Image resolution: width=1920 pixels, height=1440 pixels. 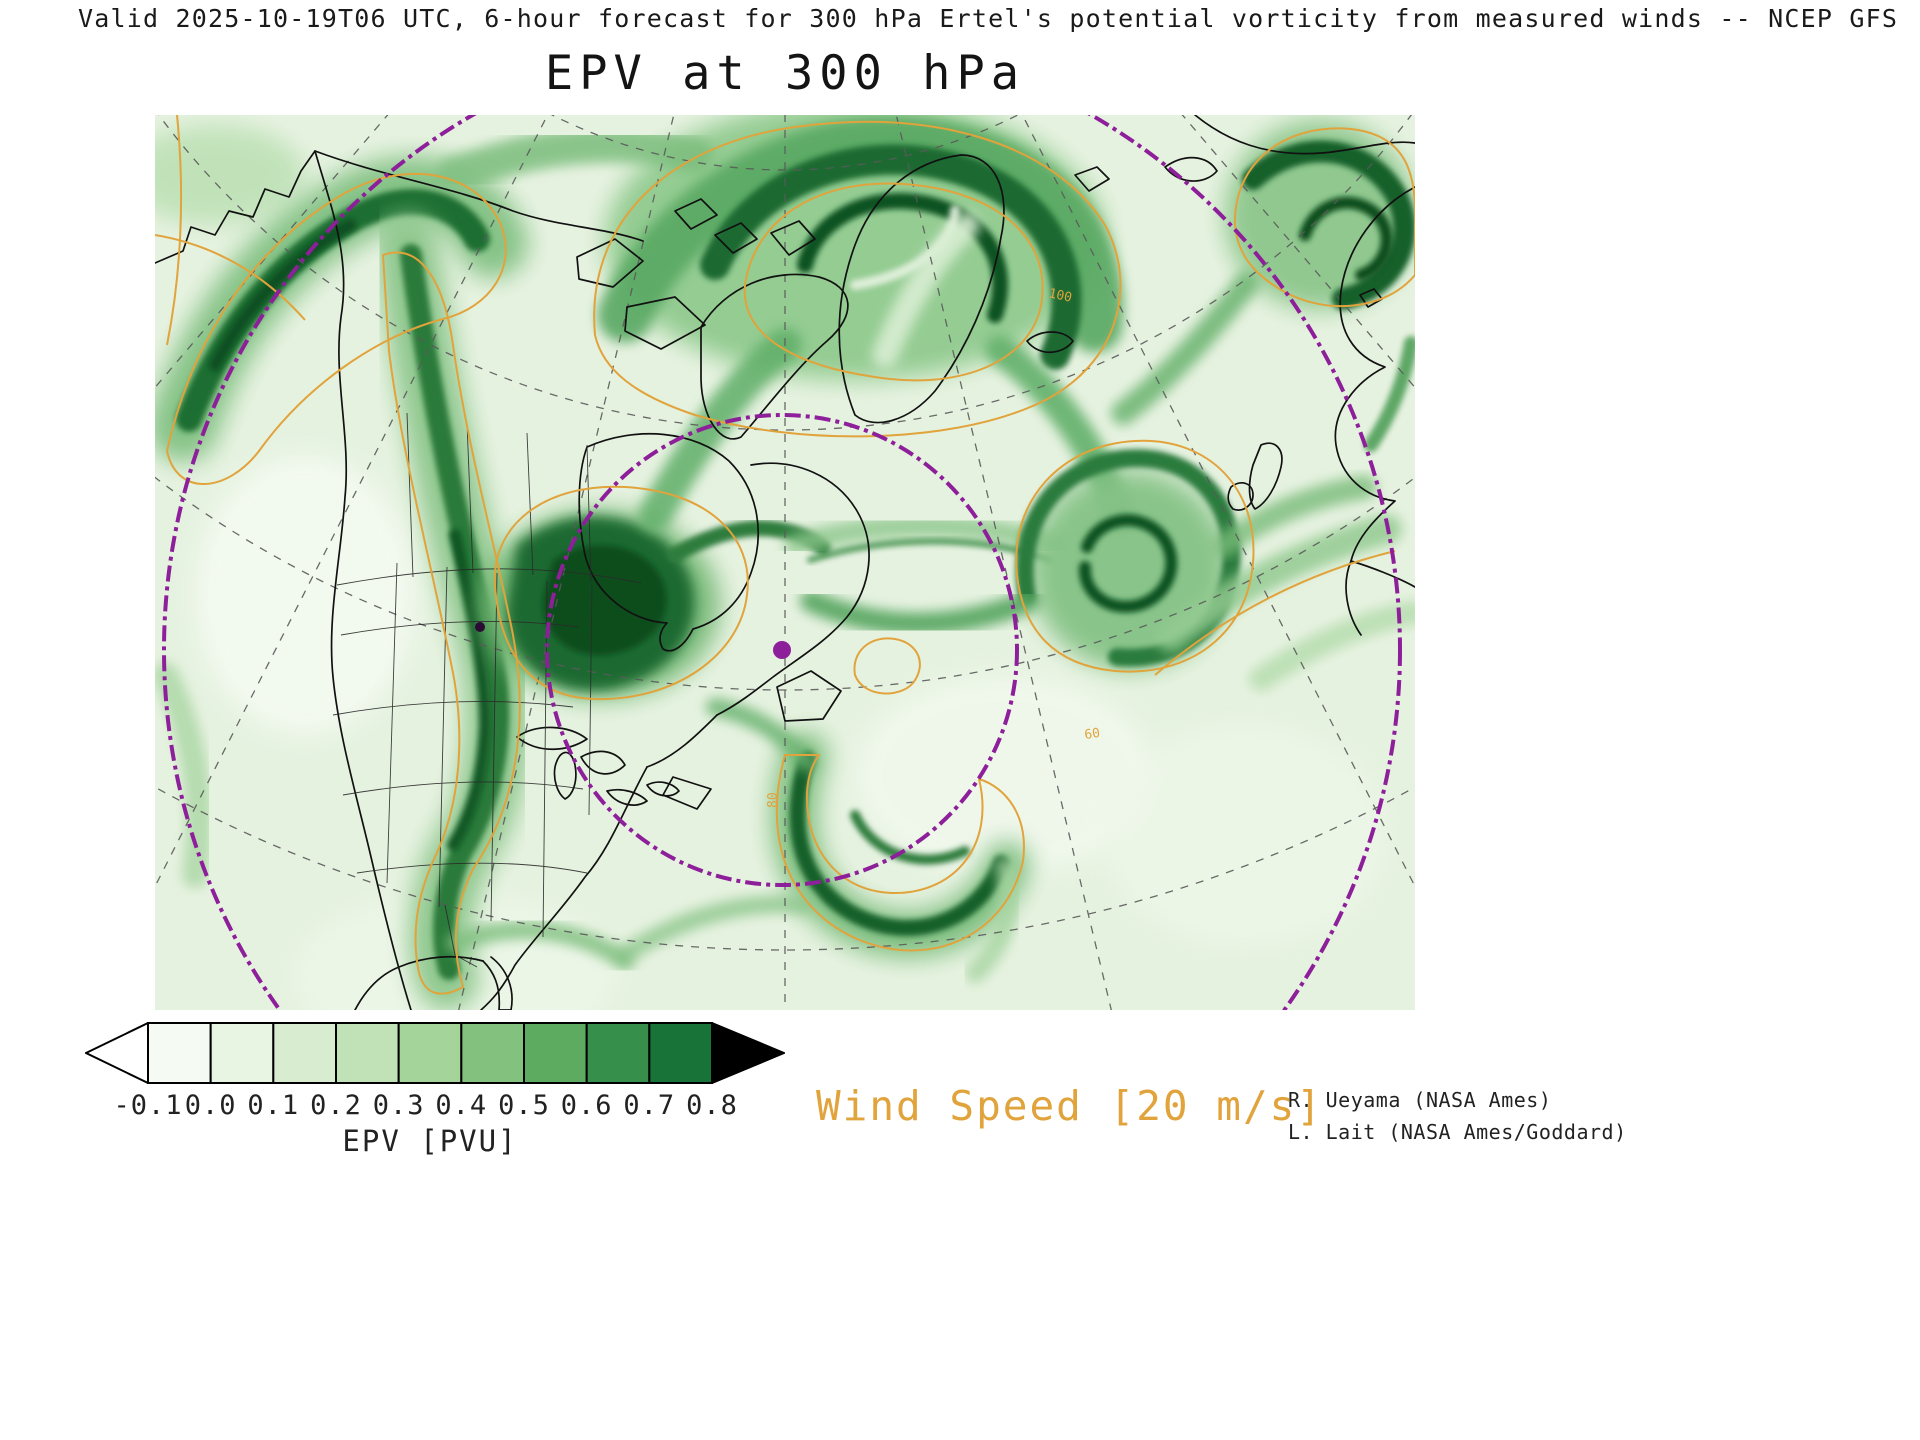 I want to click on colorbar-svg, so click(x=435, y=1053).